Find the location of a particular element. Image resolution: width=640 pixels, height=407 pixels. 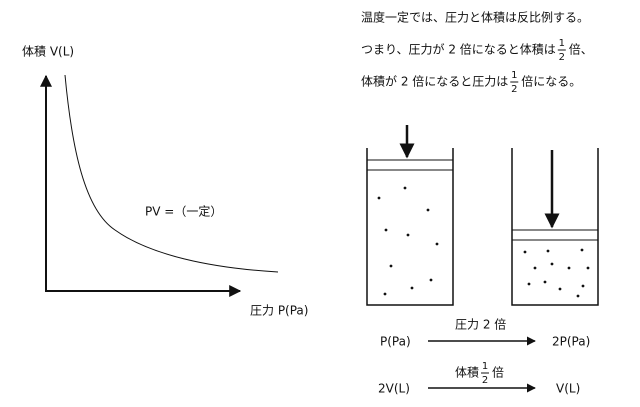

text: 倍 is located at coordinates (498, 372).